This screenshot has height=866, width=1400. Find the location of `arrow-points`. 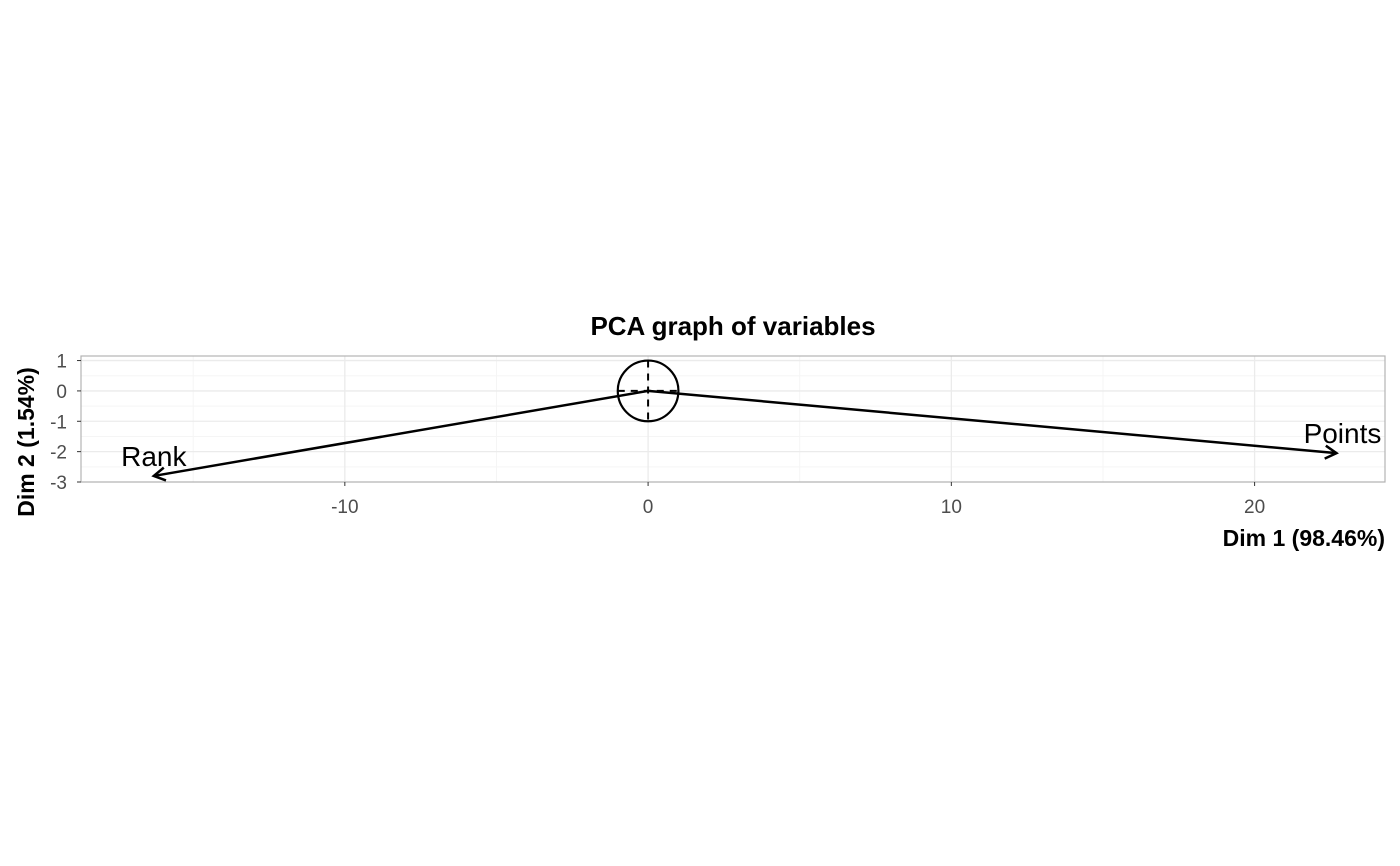

arrow-points is located at coordinates (992, 422).